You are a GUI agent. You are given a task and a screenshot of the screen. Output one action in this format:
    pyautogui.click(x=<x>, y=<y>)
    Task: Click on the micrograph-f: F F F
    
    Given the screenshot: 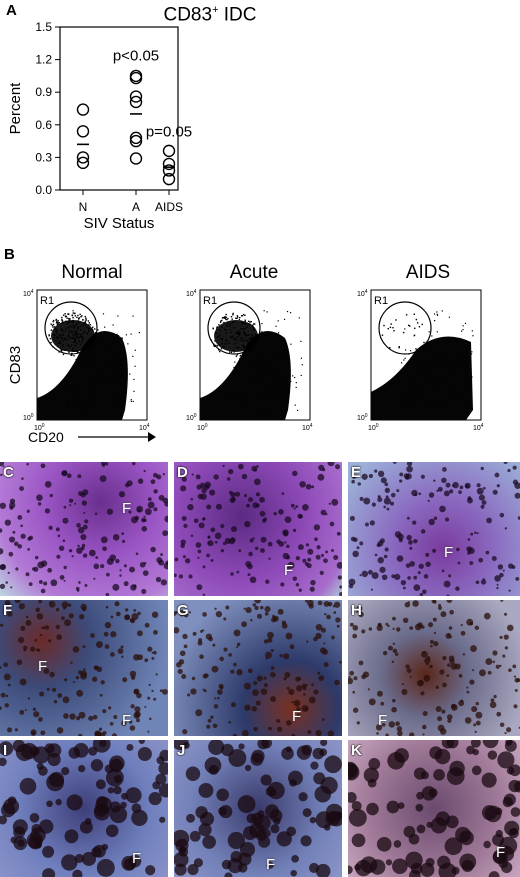 What is the action you would take?
    pyautogui.click(x=84, y=668)
    